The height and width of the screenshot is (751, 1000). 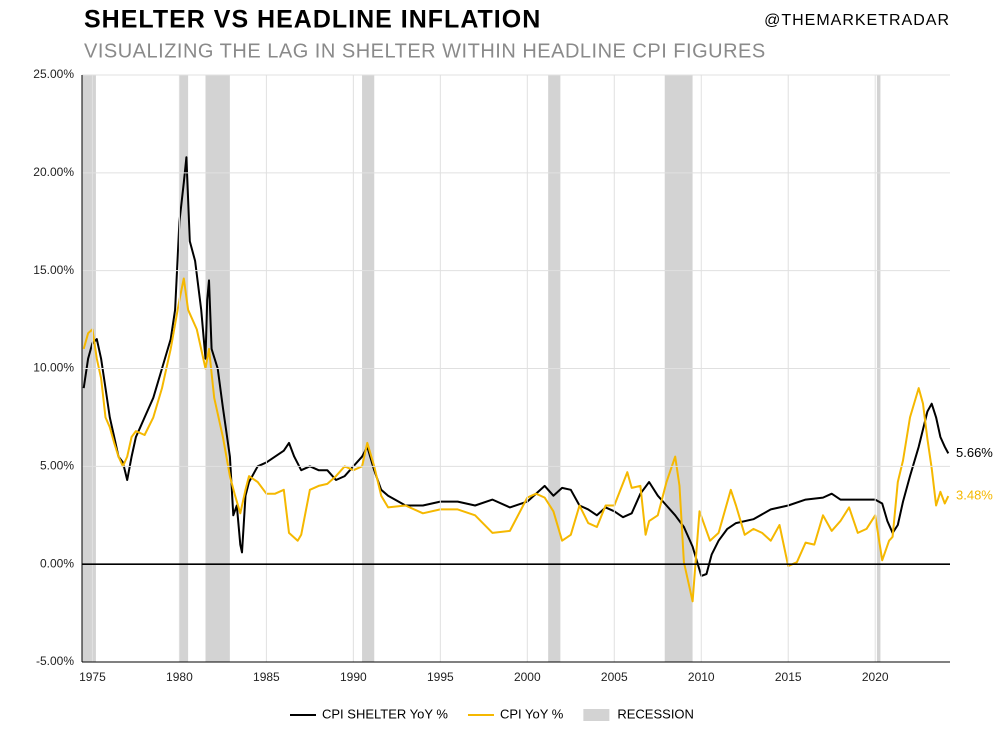 What do you see at coordinates (266, 677) in the screenshot?
I see `x-tick-label: 1985` at bounding box center [266, 677].